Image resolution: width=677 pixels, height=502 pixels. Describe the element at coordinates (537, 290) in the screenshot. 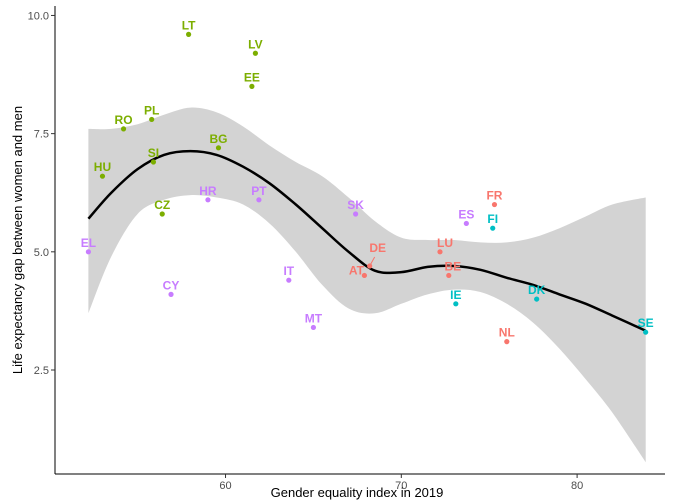

I see `point-label-dk: DK` at that location.